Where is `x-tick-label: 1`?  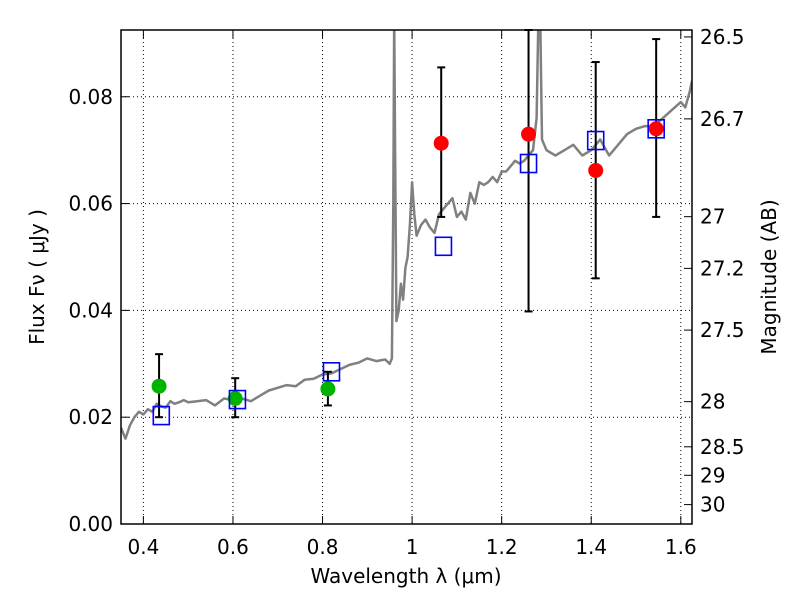
x-tick-label: 1 is located at coordinates (412, 547).